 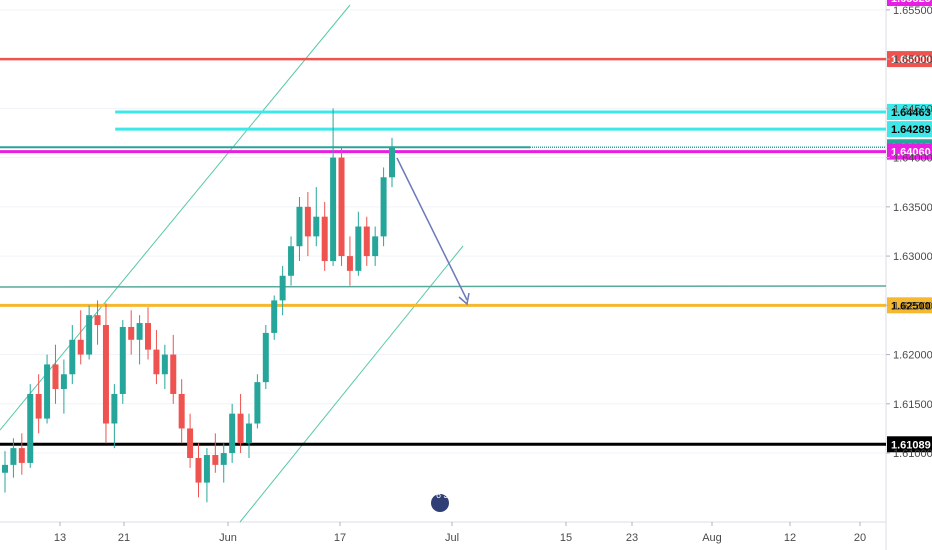 What do you see at coordinates (912, 454) in the screenshot?
I see `price-tick-label: 1.61000` at bounding box center [912, 454].